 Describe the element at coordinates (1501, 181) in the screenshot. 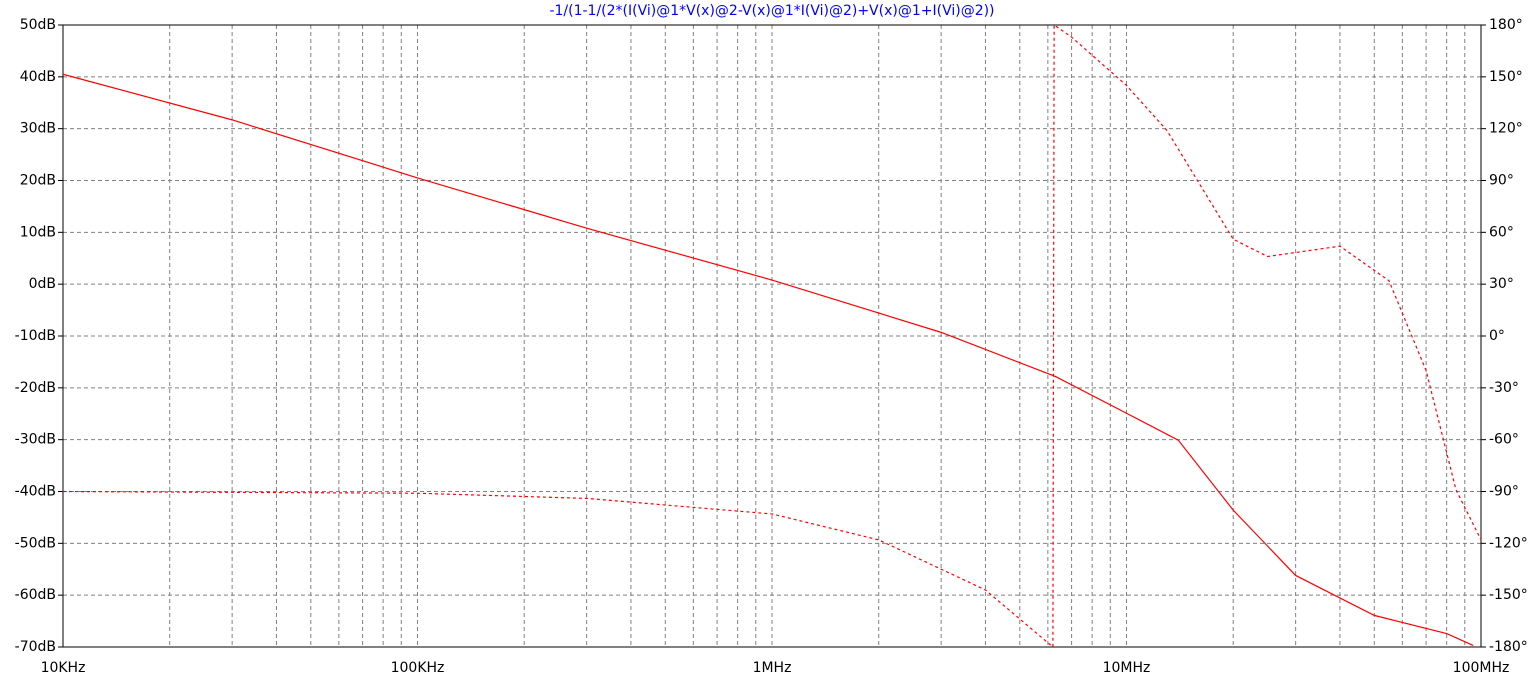

I see `y2-tick-label: 90°` at that location.